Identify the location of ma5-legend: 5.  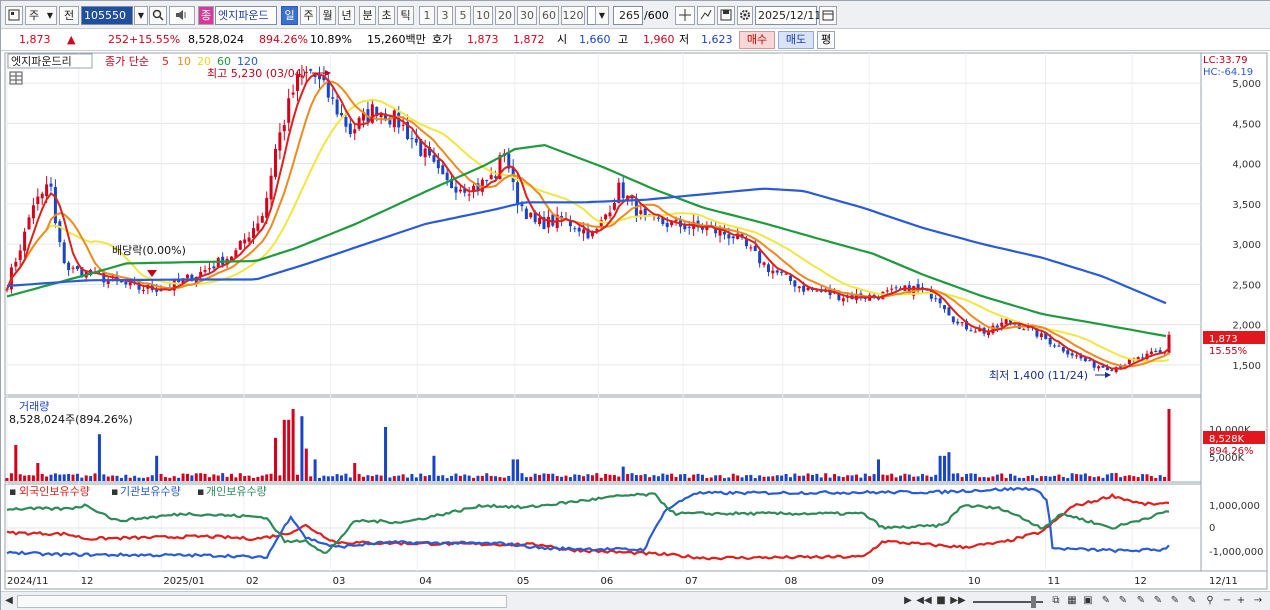
(165, 61).